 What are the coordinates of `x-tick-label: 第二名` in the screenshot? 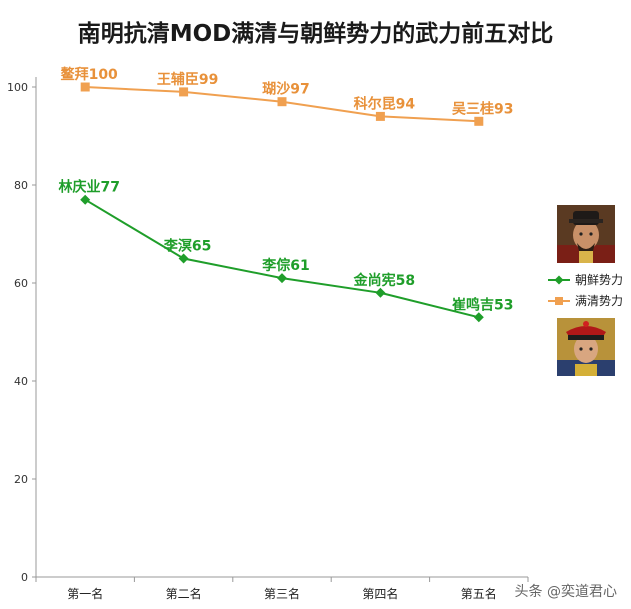 It's located at (184, 593).